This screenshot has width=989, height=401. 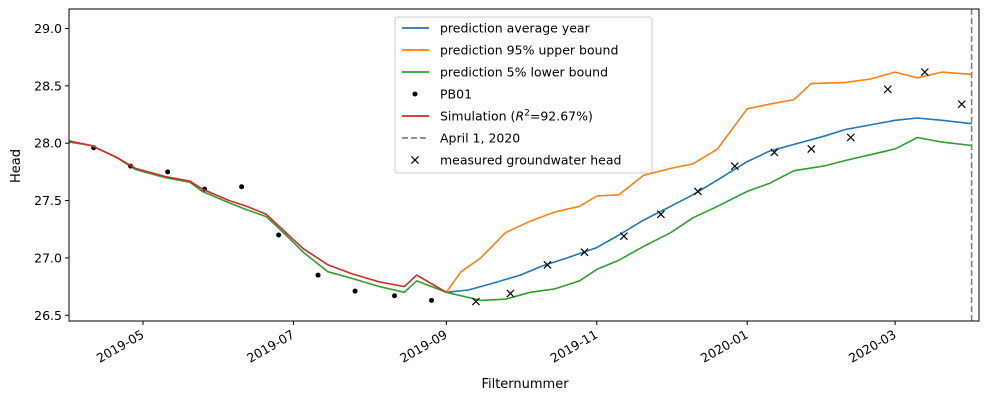 I want to click on legend-label-4: Simulation (R2=92.67%), so click(x=516, y=116).